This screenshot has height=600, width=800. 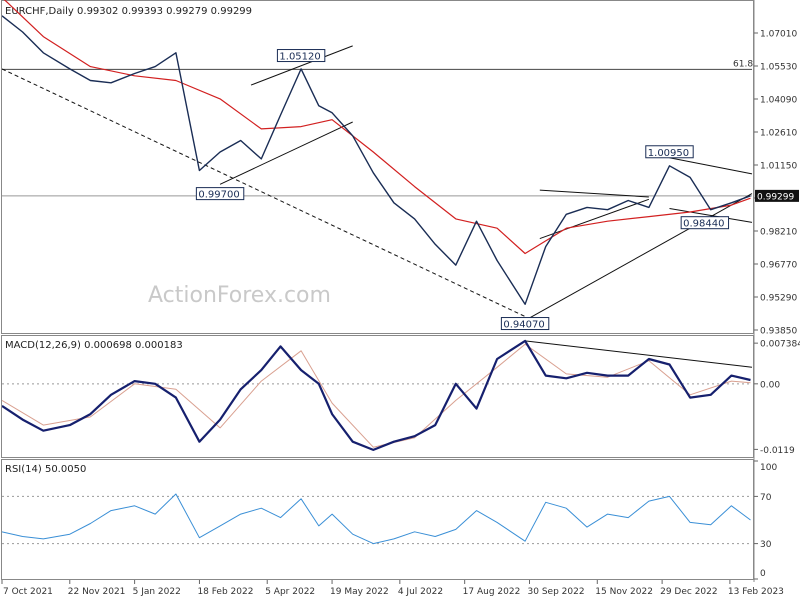 I want to click on current-price-label: 0.99299, so click(x=775, y=197).